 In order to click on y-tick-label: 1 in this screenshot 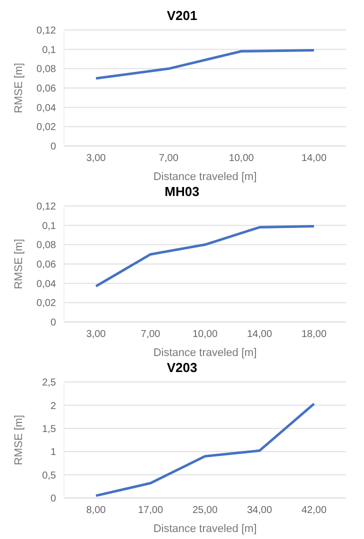, I will do `click(53, 452)`.